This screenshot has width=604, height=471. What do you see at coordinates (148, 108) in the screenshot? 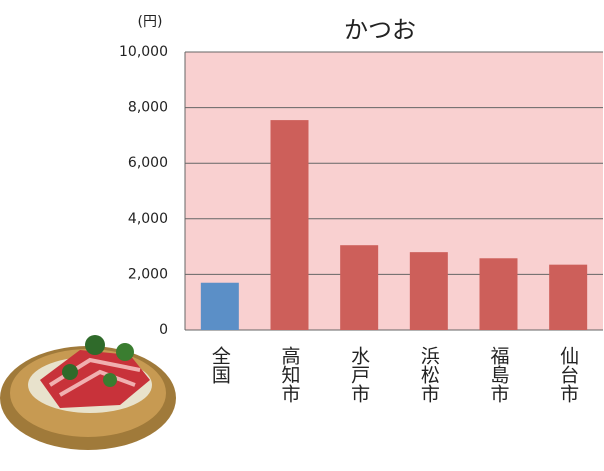
I see `y-tick-label: 8,000` at bounding box center [148, 108].